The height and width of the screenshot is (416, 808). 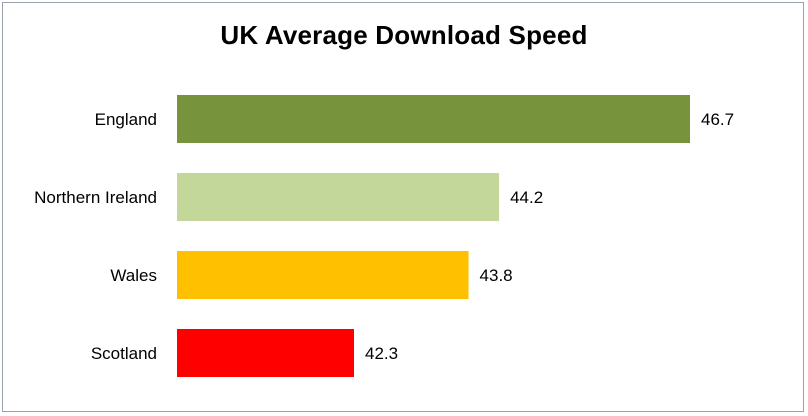 I want to click on bar-england, so click(x=433, y=119).